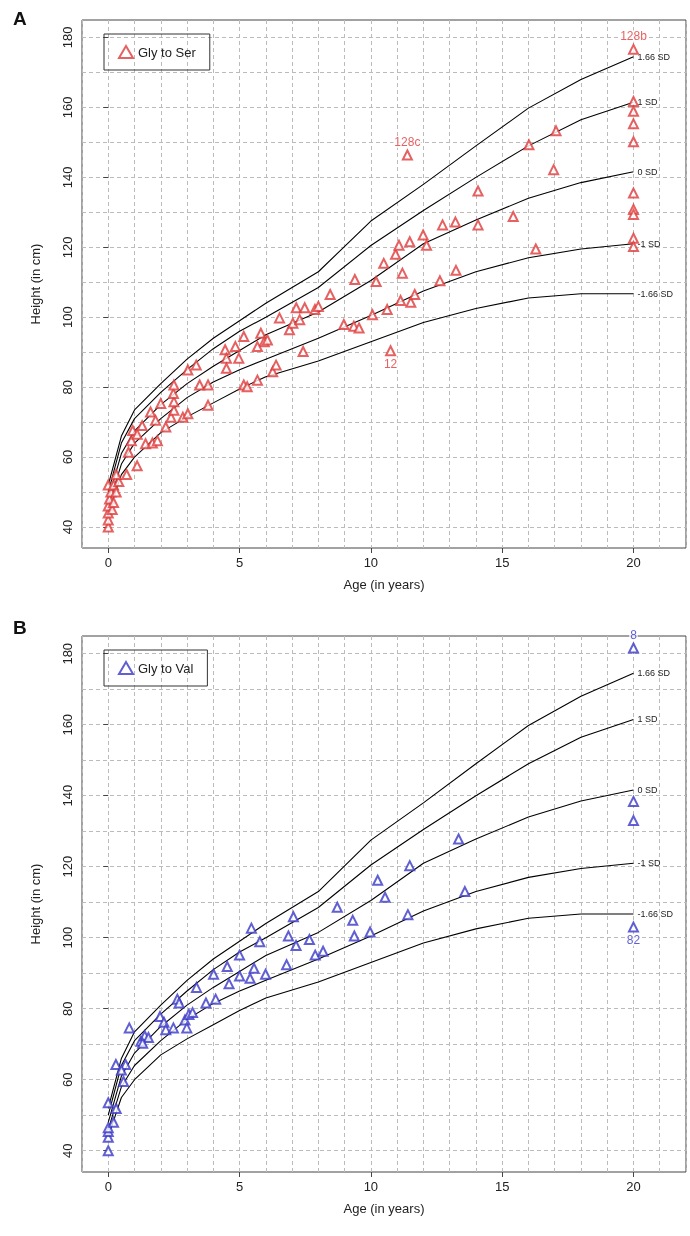 The height and width of the screenshot is (1236, 690). Describe the element at coordinates (20, 627) in the screenshot. I see `chart-title: B` at that location.